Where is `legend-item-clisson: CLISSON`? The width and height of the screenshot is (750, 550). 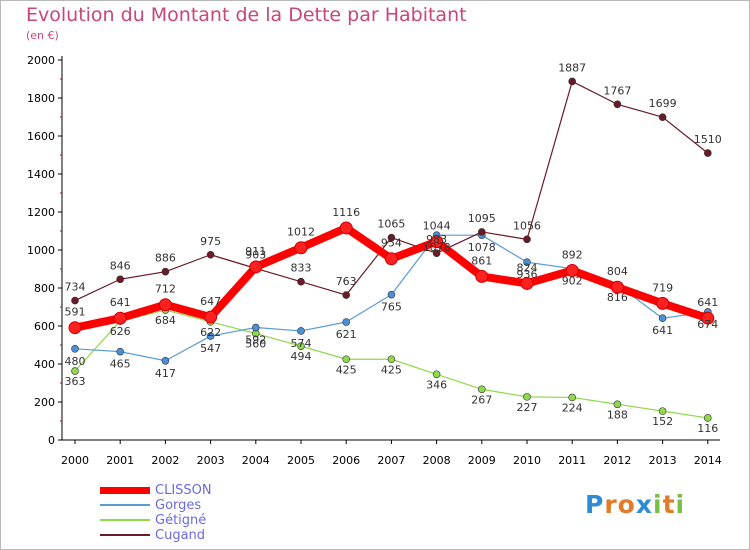
legend-item-clisson: CLISSON is located at coordinates (200, 490).